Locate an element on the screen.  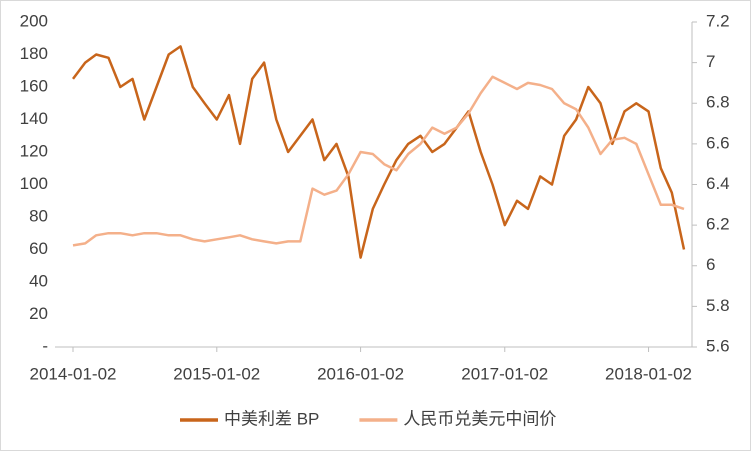
y-tick-label: 120 is located at coordinates (34, 150).